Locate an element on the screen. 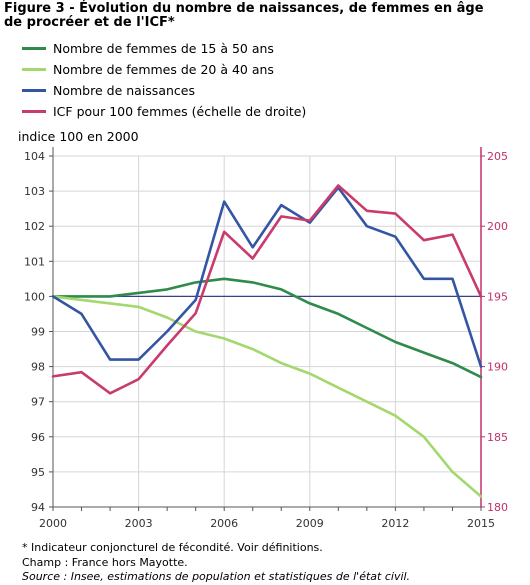  y-tick-label: 97 is located at coordinates (38, 402).